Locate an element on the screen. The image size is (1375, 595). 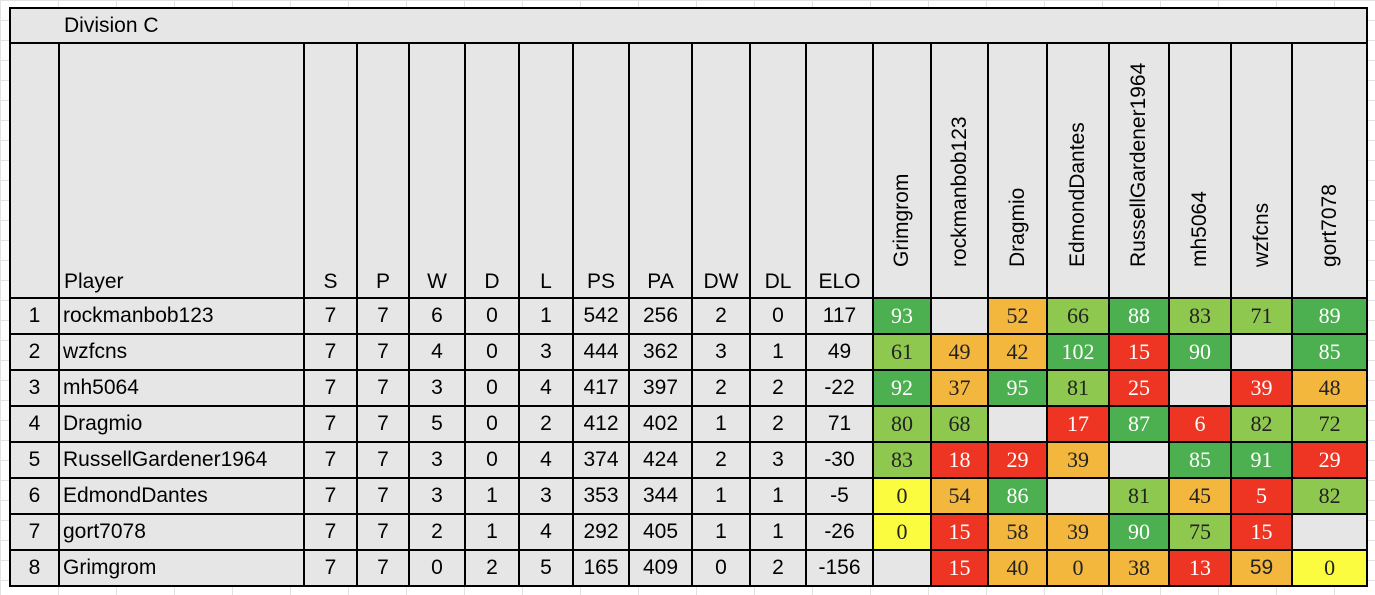
score-cell: 6 is located at coordinates (1200, 424).